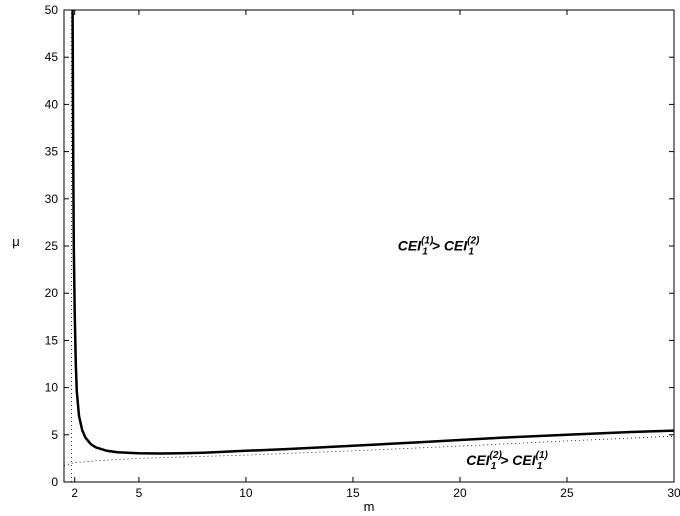 The width and height of the screenshot is (680, 516). Describe the element at coordinates (473, 354) in the screenshot. I see `annotations-group: CEI(1) 1 > CEI(2) 1 CEI(2) 1 > CEI(1) 1` at that location.